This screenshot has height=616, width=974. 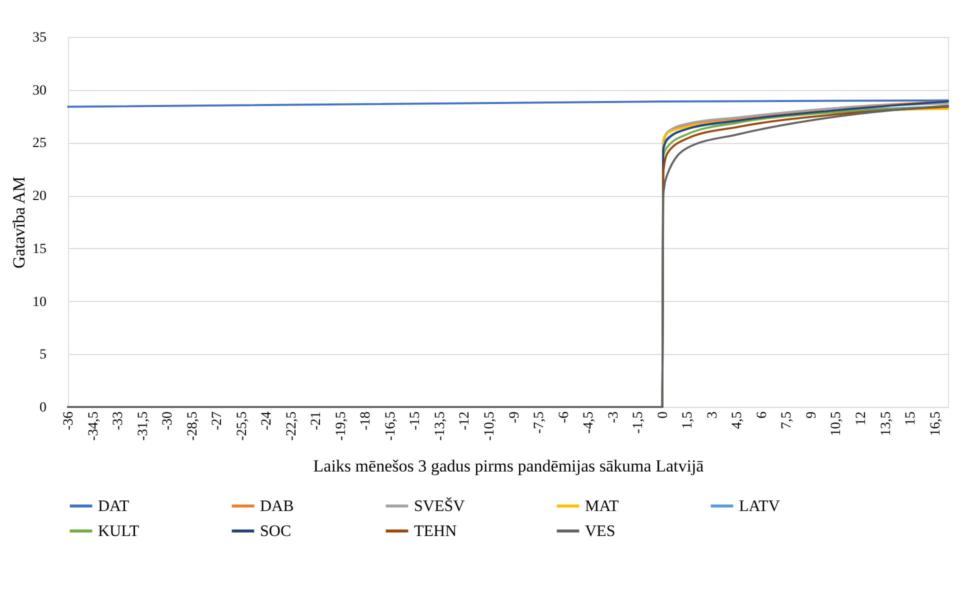 I want to click on x-tick-label: 16,5, so click(x=936, y=424).